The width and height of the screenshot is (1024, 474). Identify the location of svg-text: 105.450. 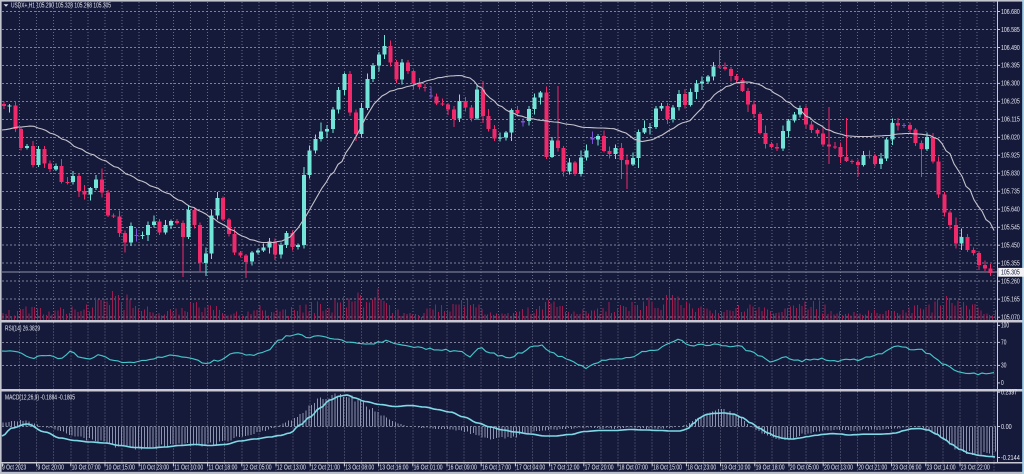
(1010, 246).